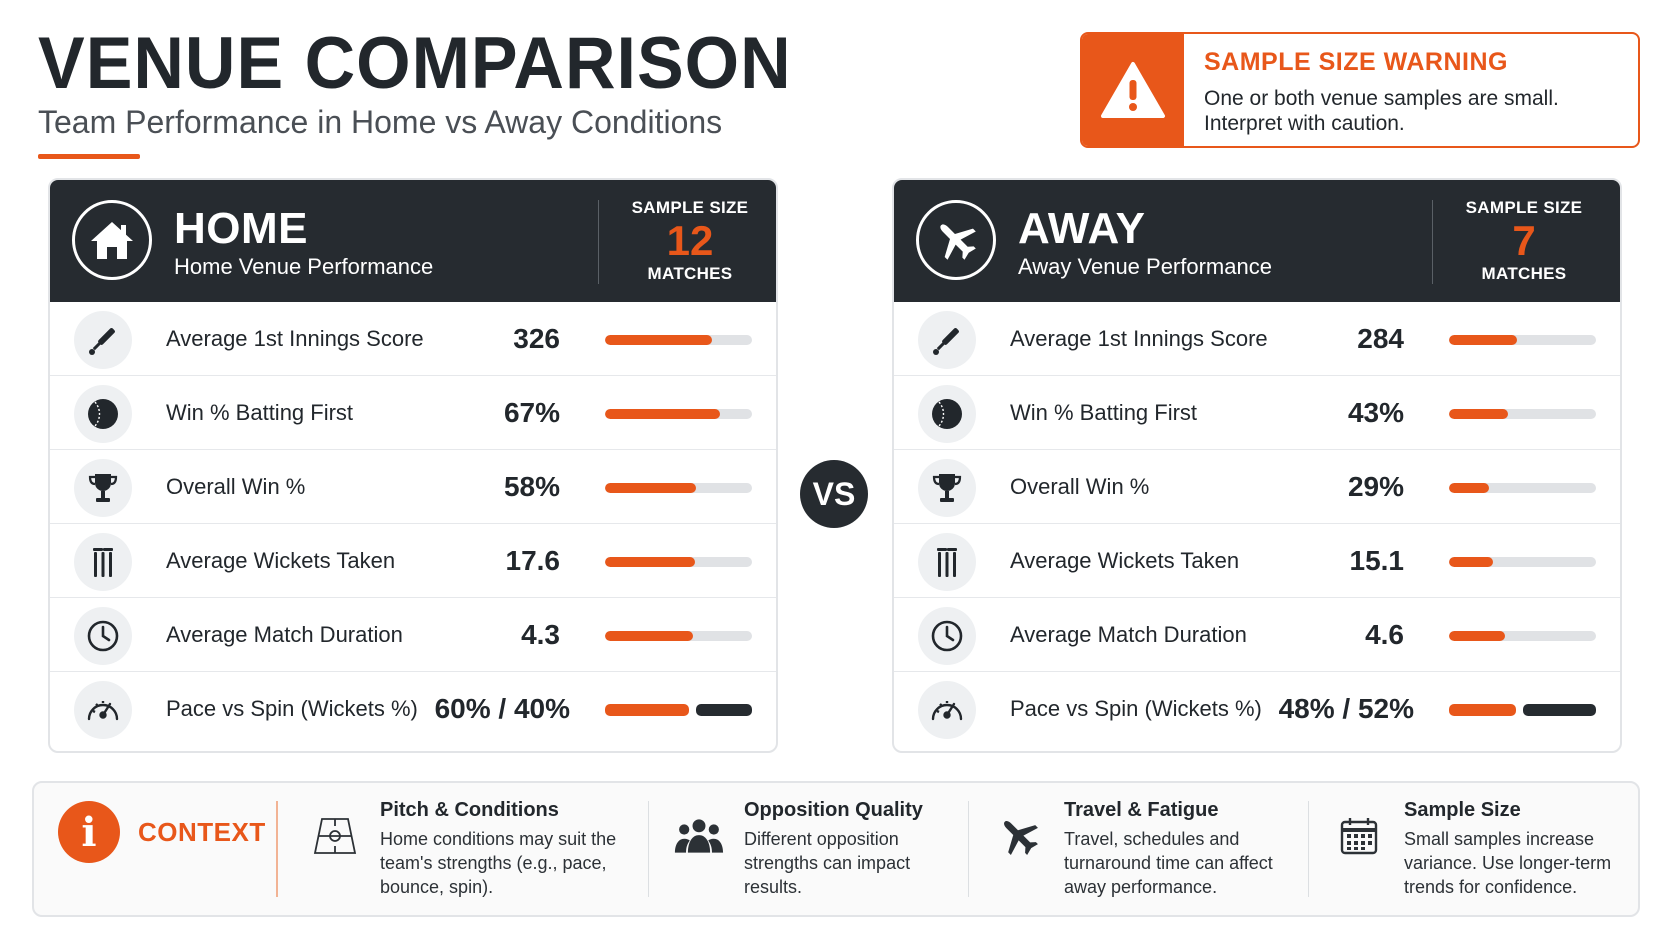 This screenshot has width=1672, height=941. I want to click on page-title: VENUE COMPARISON, so click(415, 63).